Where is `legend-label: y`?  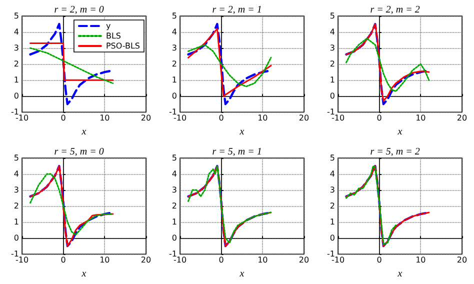 legend-label: y is located at coordinates (108, 26).